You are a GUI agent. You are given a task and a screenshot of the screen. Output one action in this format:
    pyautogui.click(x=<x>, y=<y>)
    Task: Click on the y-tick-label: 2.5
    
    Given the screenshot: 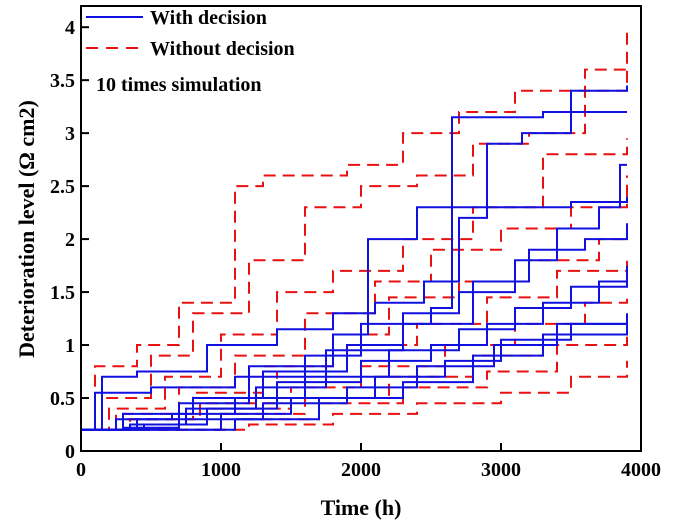 What is the action you would take?
    pyautogui.click(x=62, y=187)
    